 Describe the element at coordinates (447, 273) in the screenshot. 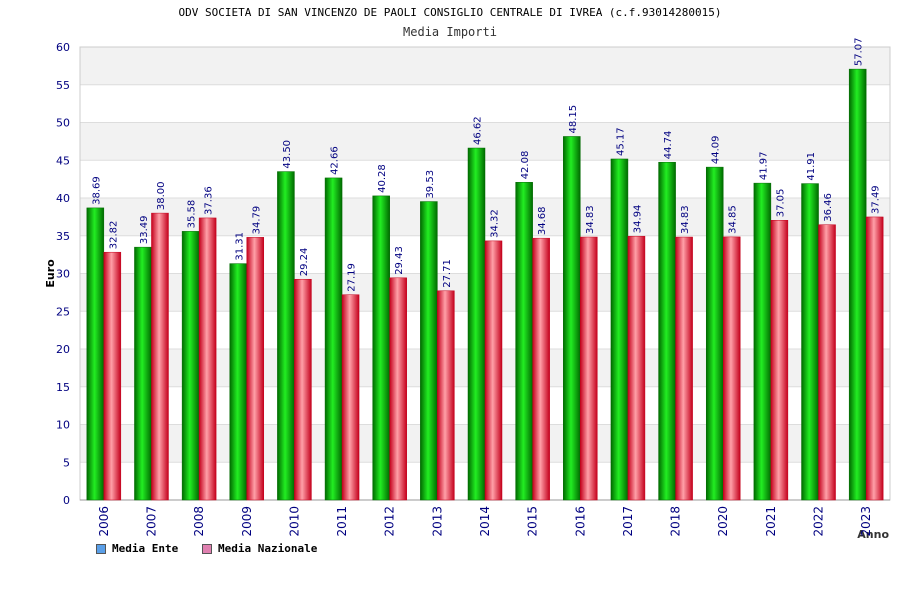

I see `data-label: 27.71` at that location.